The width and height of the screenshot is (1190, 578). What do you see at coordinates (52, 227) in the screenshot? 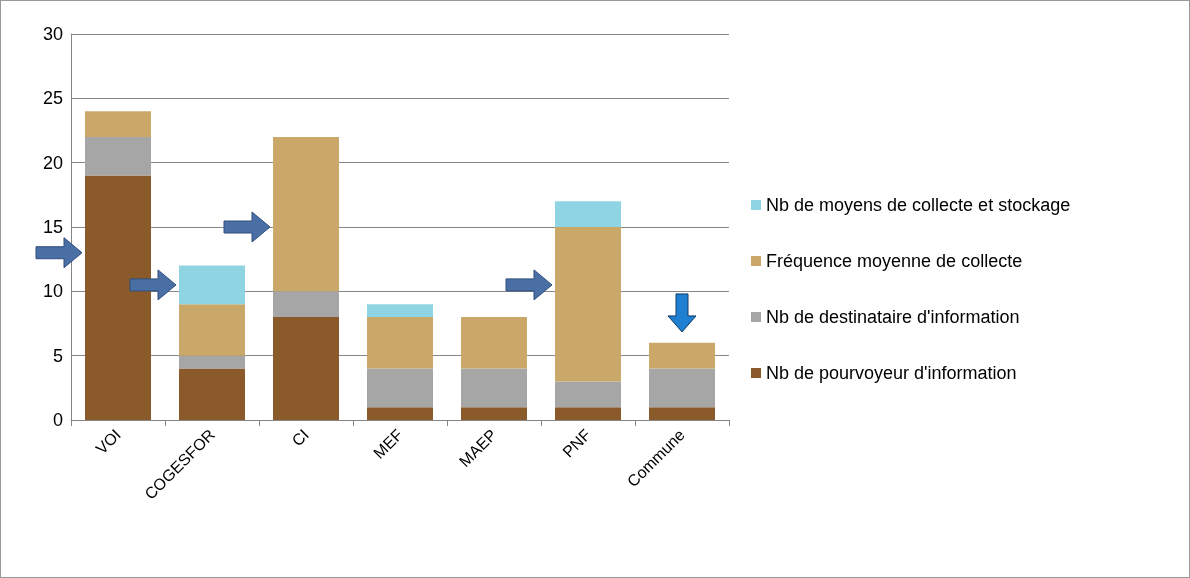
I see `y-tick-label: 15` at bounding box center [52, 227].